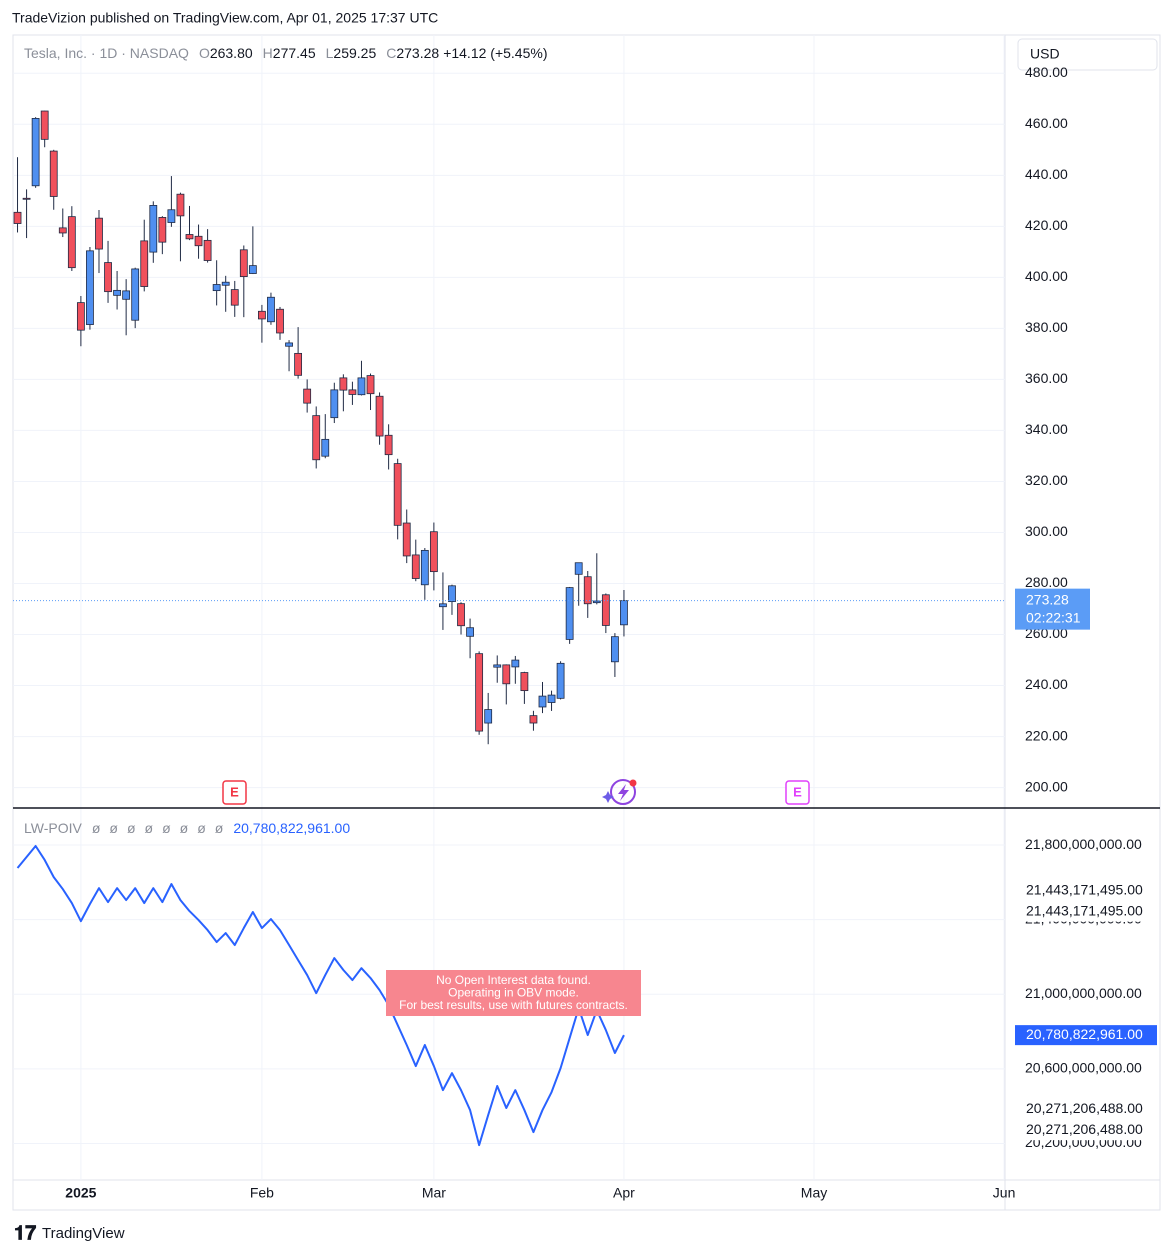 Image resolution: width=1174 pixels, height=1256 pixels. I want to click on ohlc-key: C, so click(391, 53).